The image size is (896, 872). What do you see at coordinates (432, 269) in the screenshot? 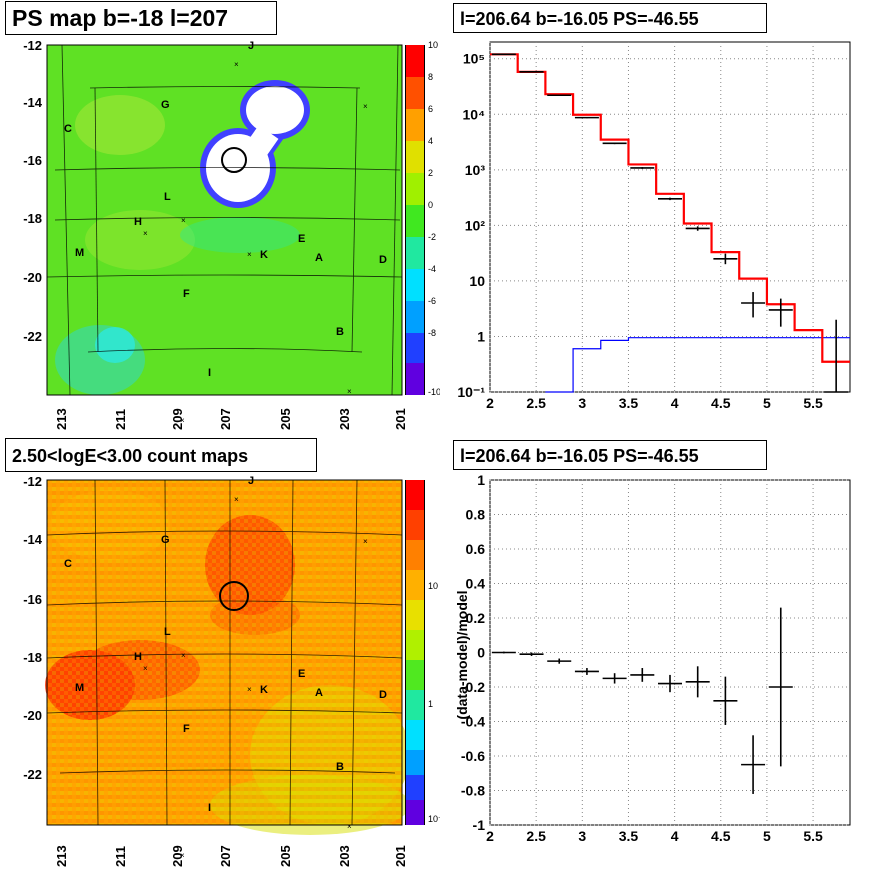
I see `ps-colorbar-tick: -4` at bounding box center [432, 269].